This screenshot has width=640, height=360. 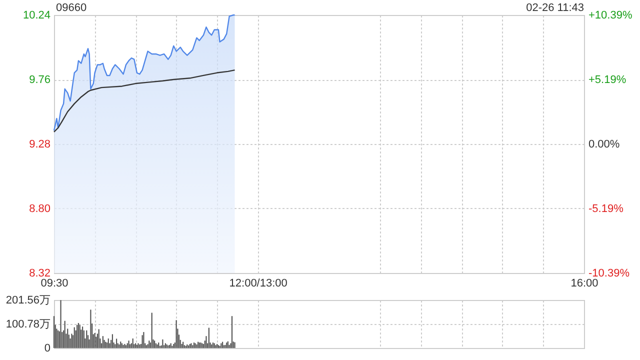 I want to click on text: 02-26 11:43, so click(x=555, y=8).